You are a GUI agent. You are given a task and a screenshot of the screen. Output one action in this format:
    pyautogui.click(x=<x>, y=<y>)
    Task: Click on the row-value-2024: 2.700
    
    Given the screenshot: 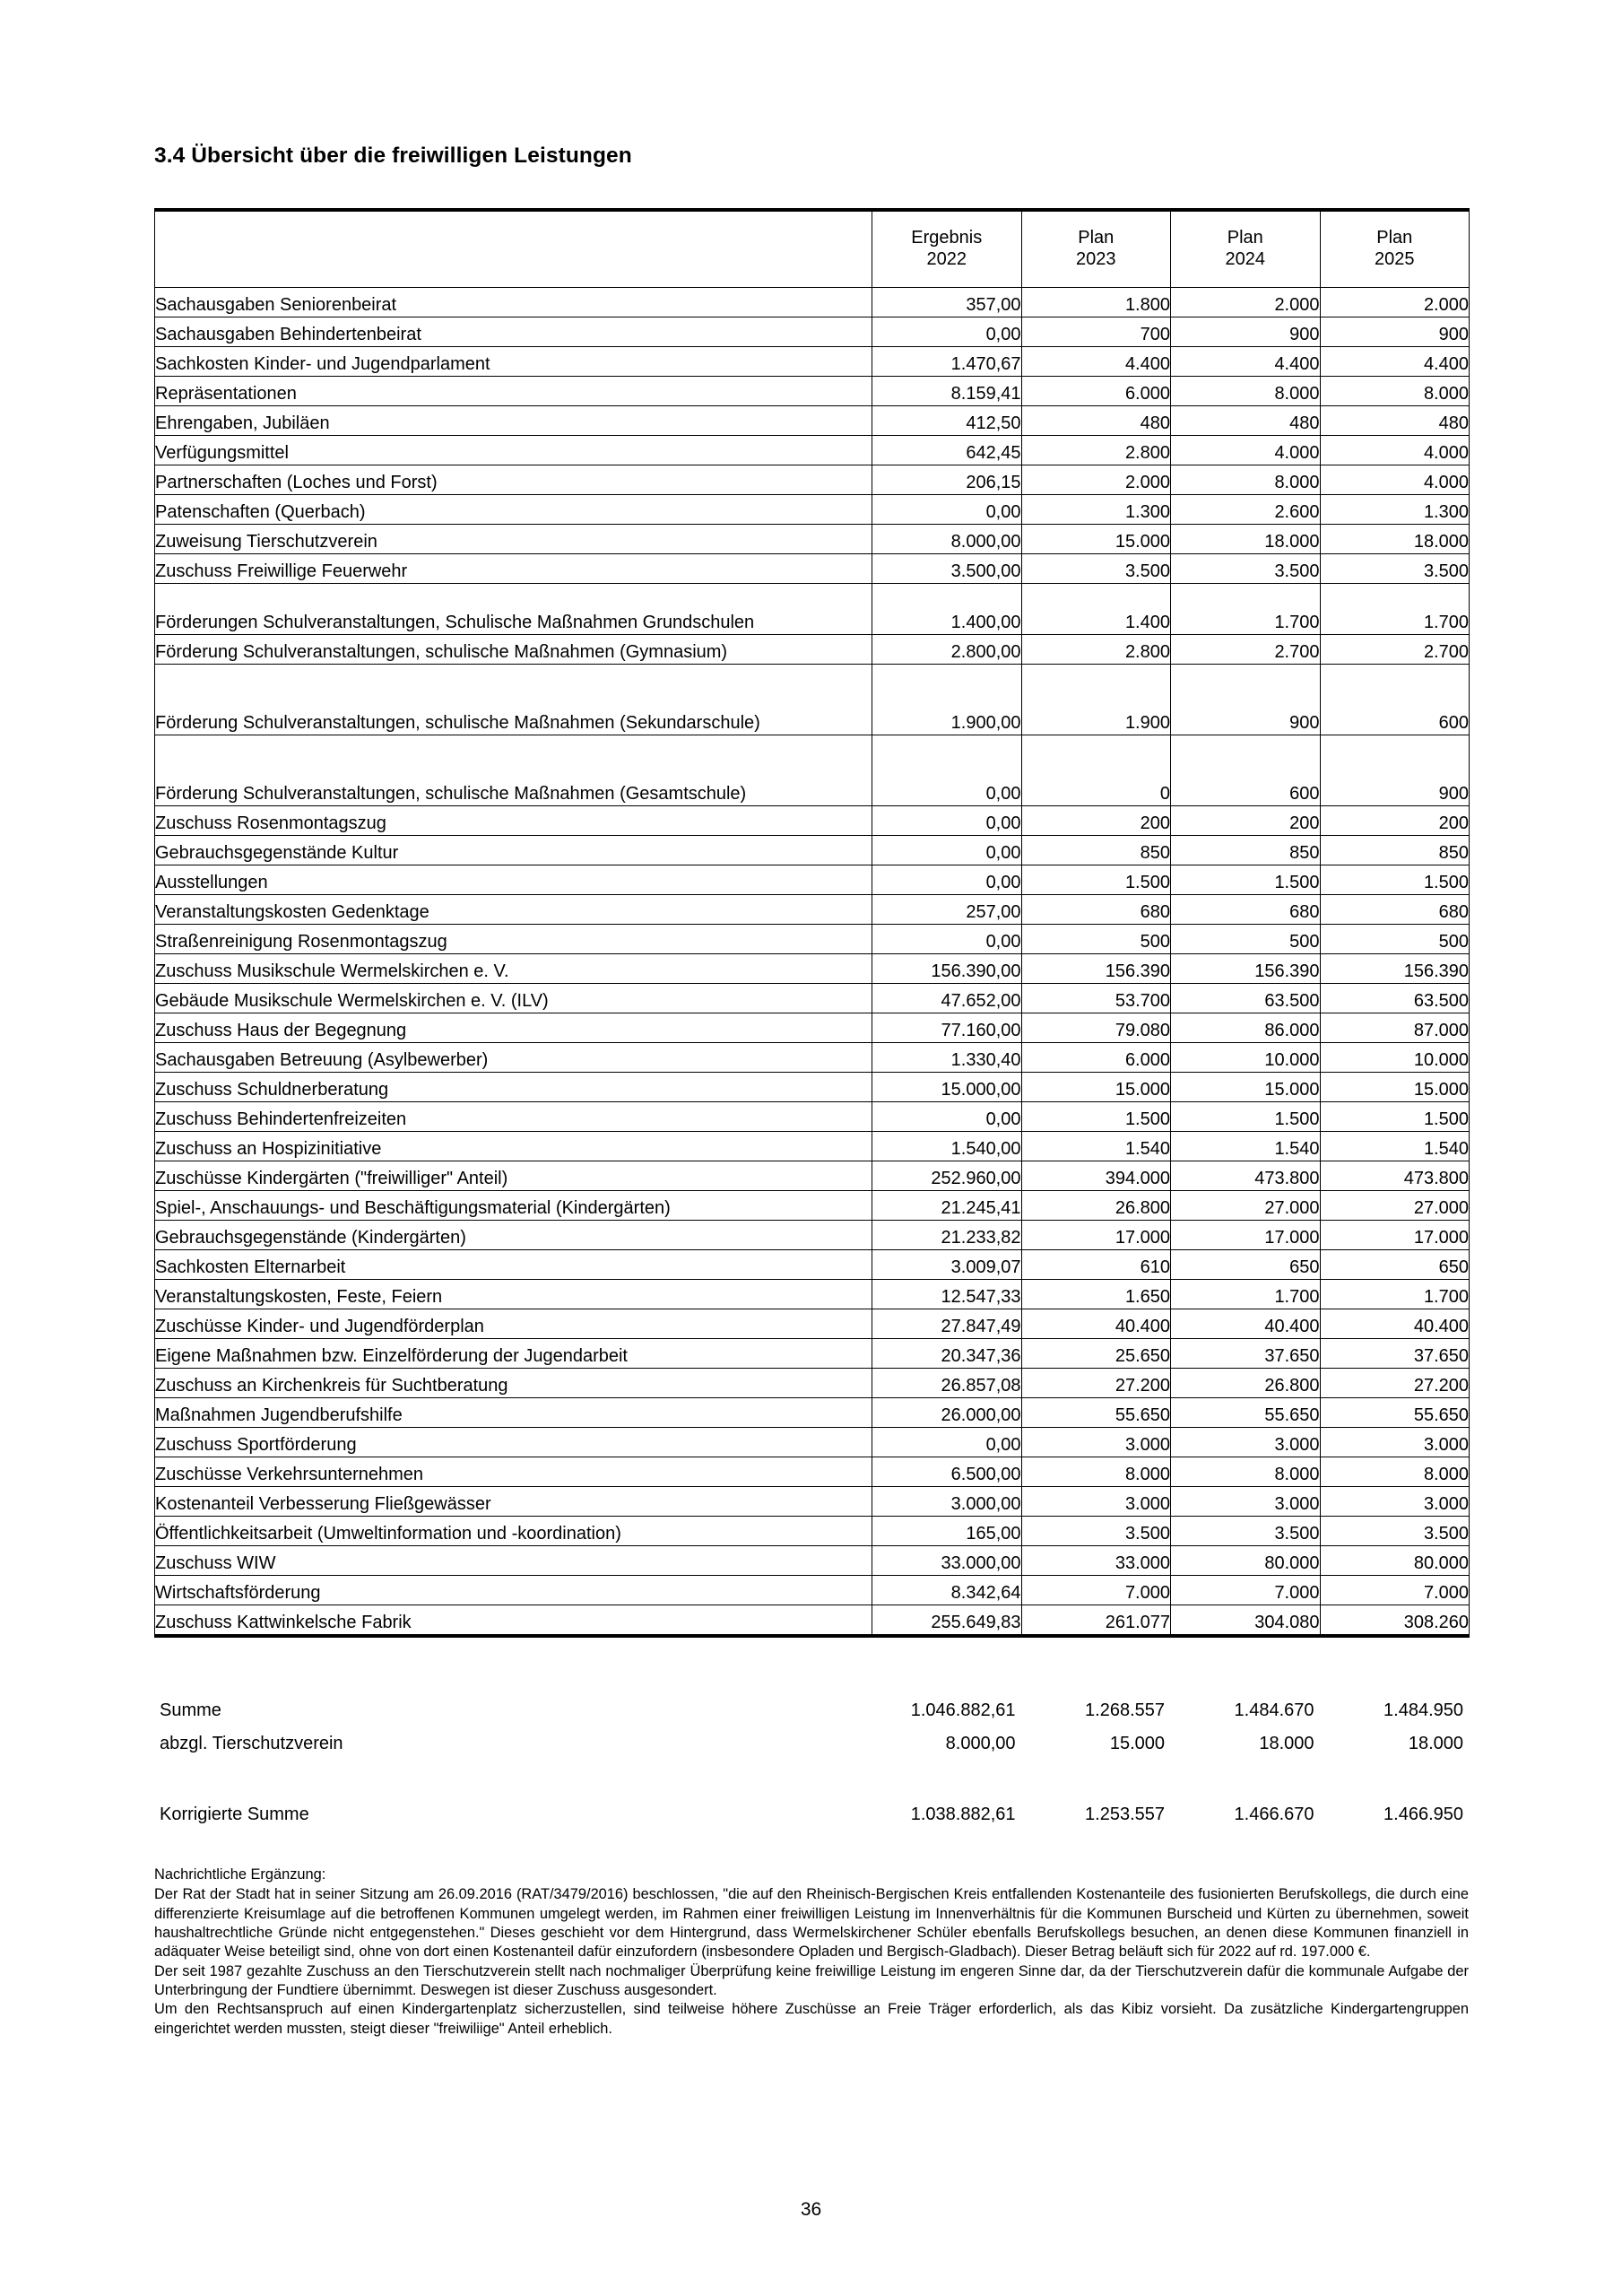 What is the action you would take?
    pyautogui.click(x=1245, y=649)
    